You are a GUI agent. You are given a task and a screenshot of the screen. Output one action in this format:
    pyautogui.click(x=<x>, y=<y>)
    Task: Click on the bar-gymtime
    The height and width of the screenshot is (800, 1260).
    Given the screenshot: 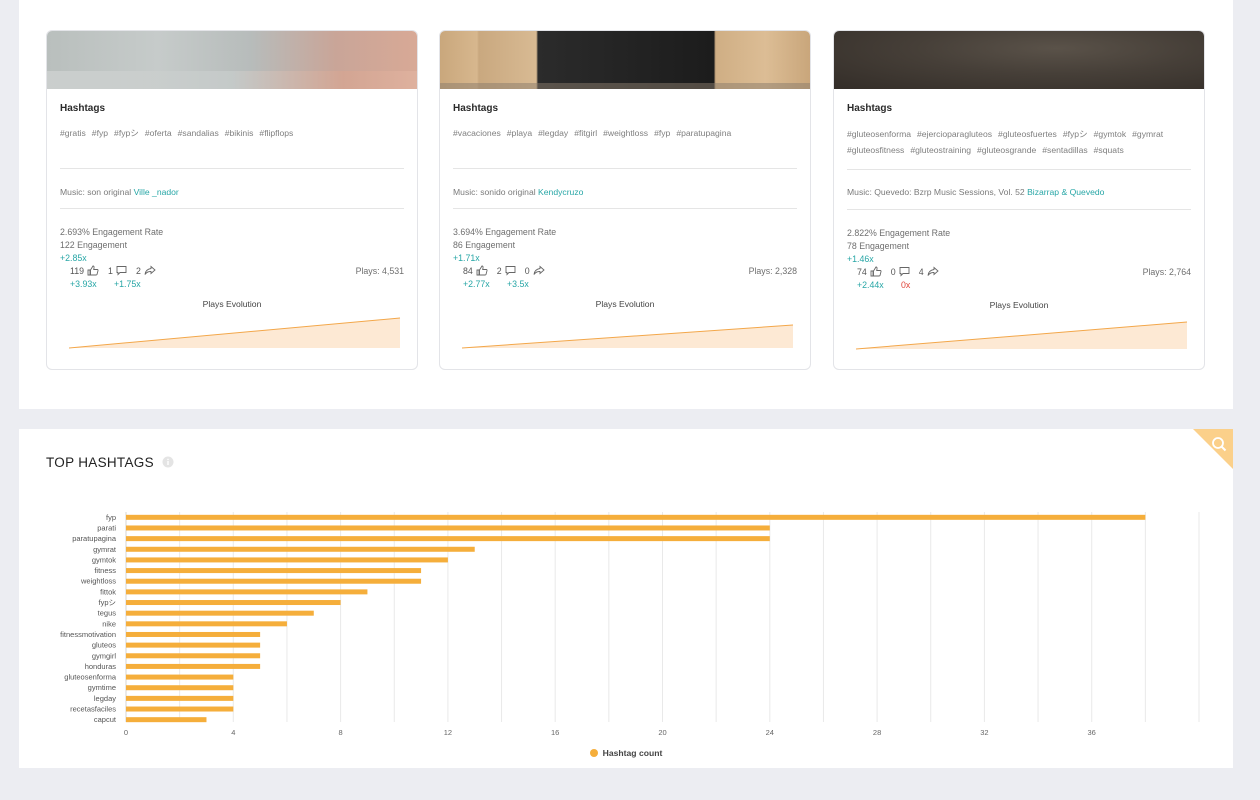 What is the action you would take?
    pyautogui.click(x=180, y=688)
    